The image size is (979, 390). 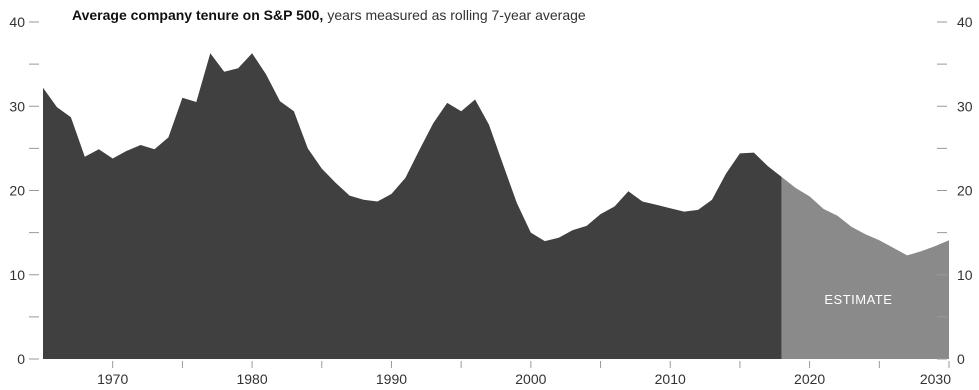 I want to click on y-tick-label-left: 40, so click(x=17, y=22).